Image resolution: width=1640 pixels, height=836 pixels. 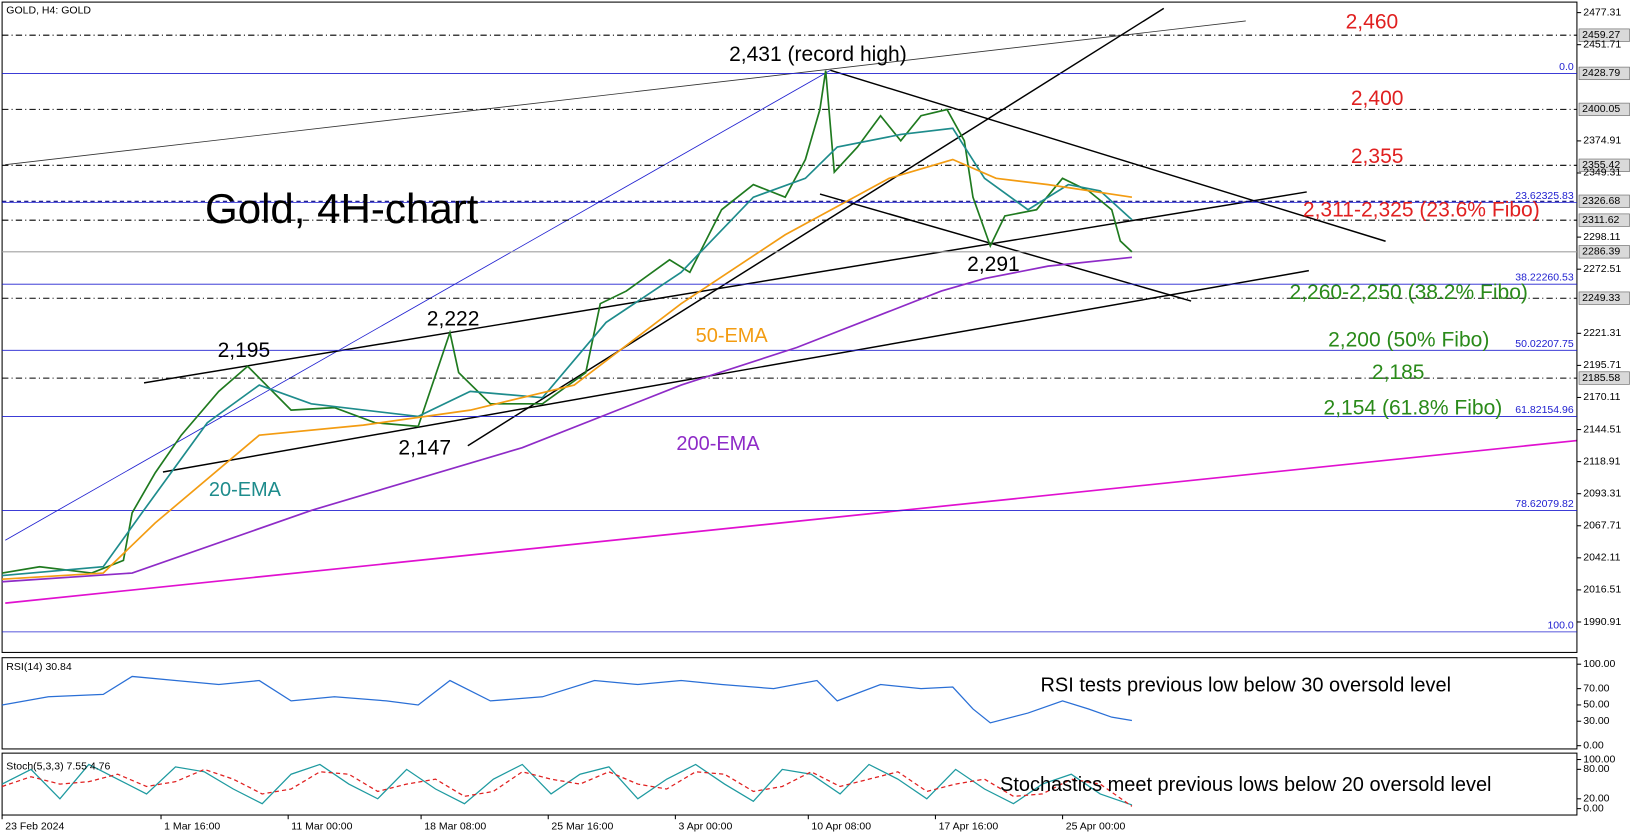 I want to click on x-tick-label: 1 Mar 16:00, so click(x=192, y=826).